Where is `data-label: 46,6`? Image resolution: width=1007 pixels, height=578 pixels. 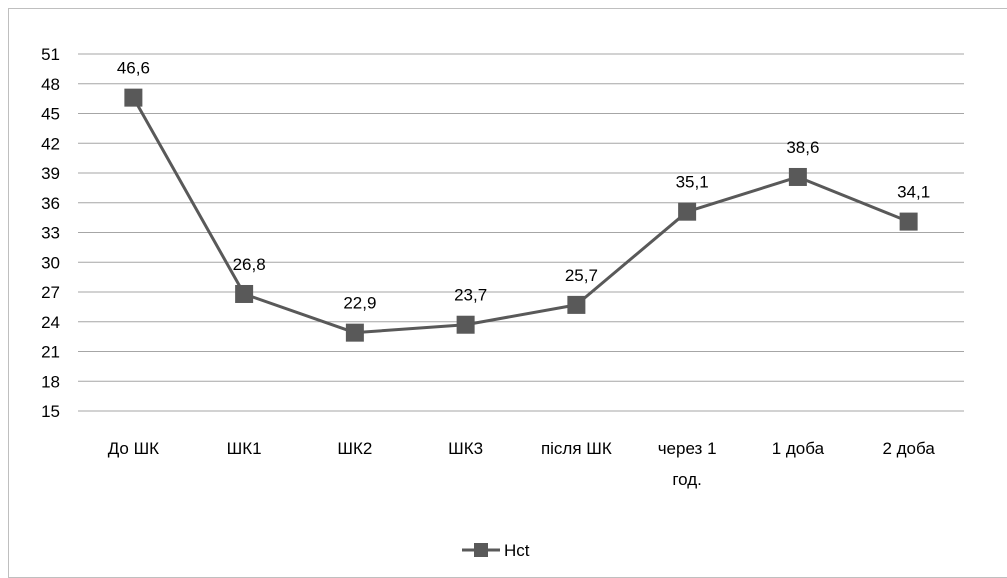
data-label: 46,6 is located at coordinates (133, 68).